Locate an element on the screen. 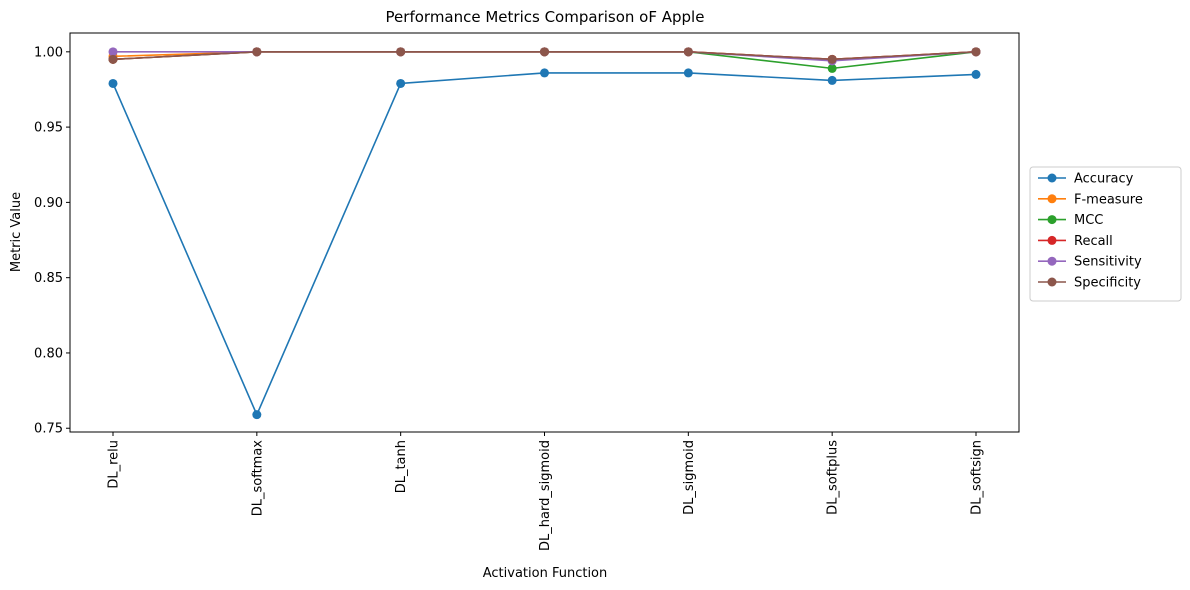 Image resolution: width=1190 pixels, height=590 pixels. legend-item: MCC is located at coordinates (1070, 220).